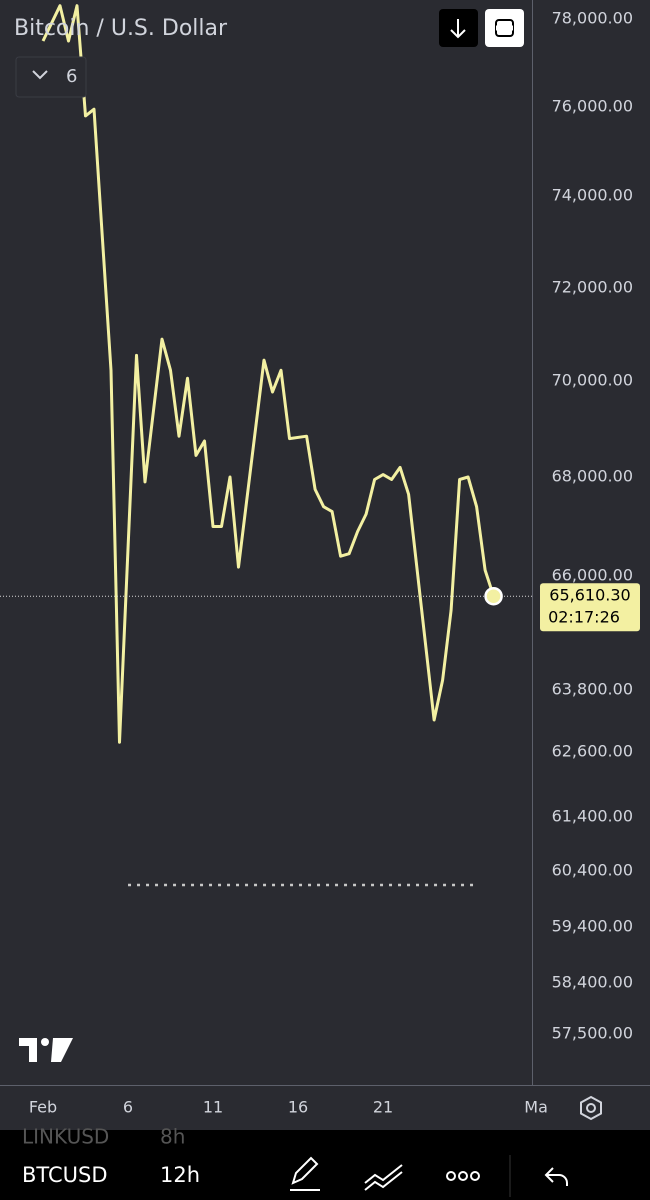  Describe the element at coordinates (592, 1033) in the screenshot. I see `y-tick-label: 57,500.00` at that location.